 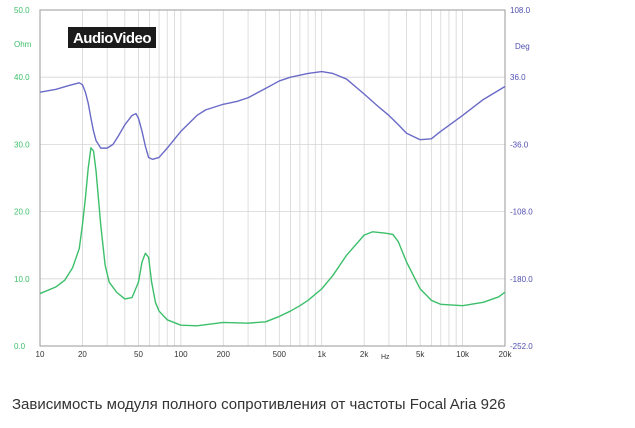 I want to click on right-tick-label: 108.0, so click(x=520, y=10).